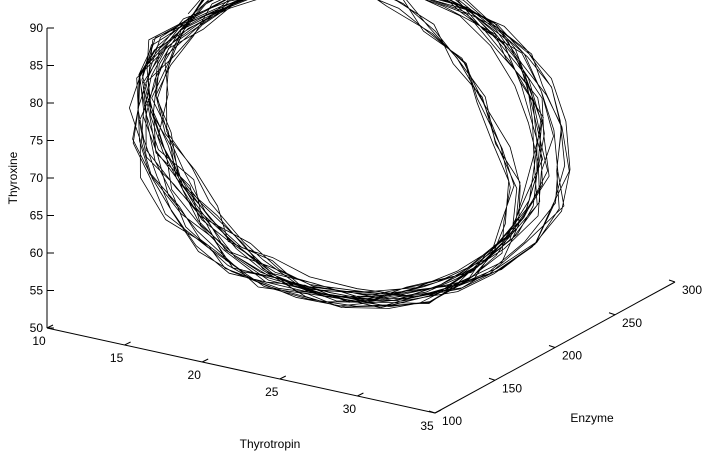 The height and width of the screenshot is (461, 704). I want to click on x-tick-label: 10, so click(39, 341).